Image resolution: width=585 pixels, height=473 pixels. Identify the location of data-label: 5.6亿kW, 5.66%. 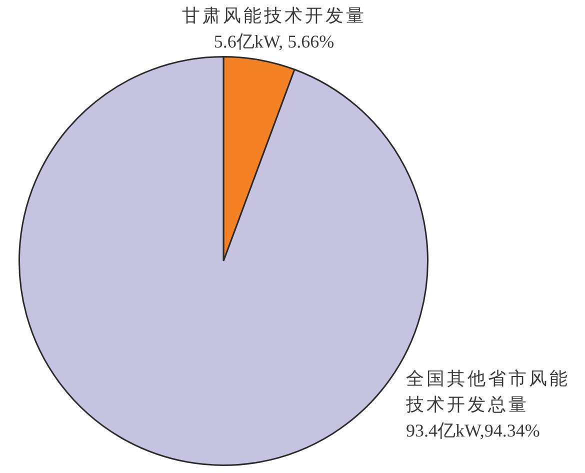
(274, 42).